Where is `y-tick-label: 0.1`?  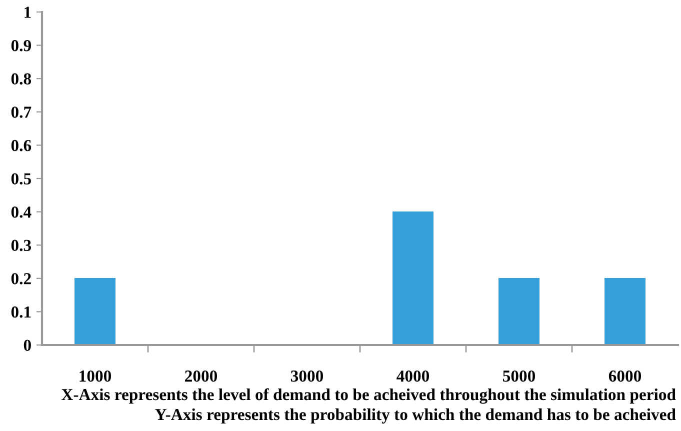
y-tick-label: 0.1 is located at coordinates (21, 312).